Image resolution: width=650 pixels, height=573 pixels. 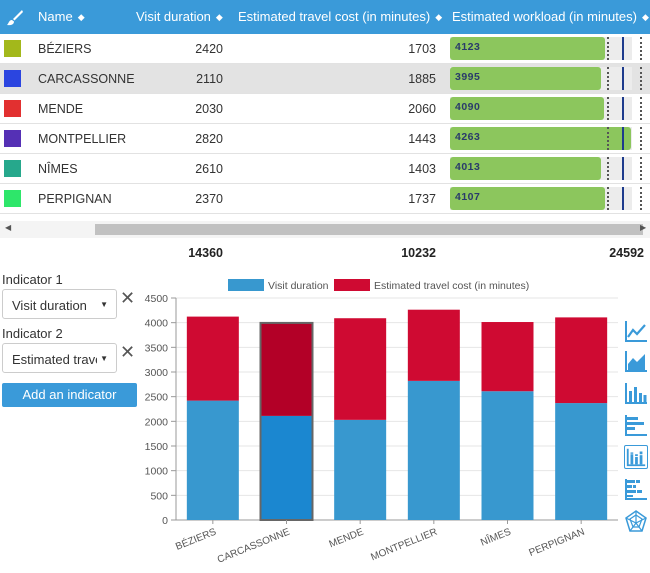 What do you see at coordinates (334, 16) in the screenshot?
I see `travel-header-label: Estimated travel cost (in minutes)` at bounding box center [334, 16].